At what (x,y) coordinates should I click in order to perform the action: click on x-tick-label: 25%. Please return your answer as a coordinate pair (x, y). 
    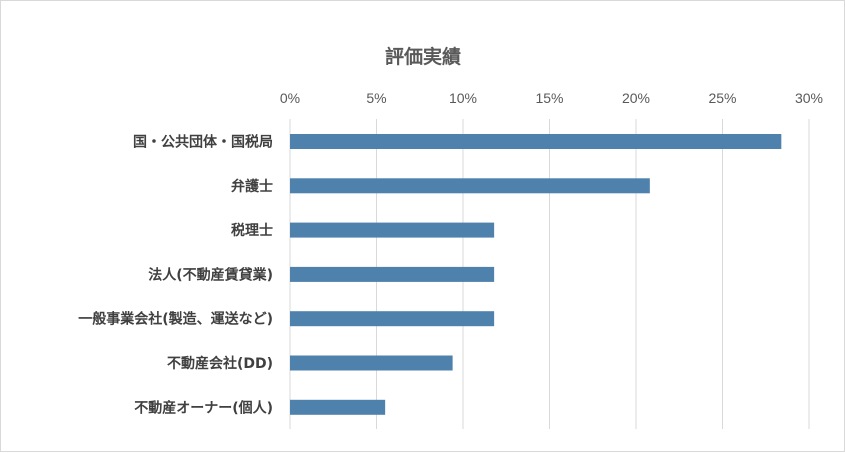
    Looking at the image, I should click on (722, 98).